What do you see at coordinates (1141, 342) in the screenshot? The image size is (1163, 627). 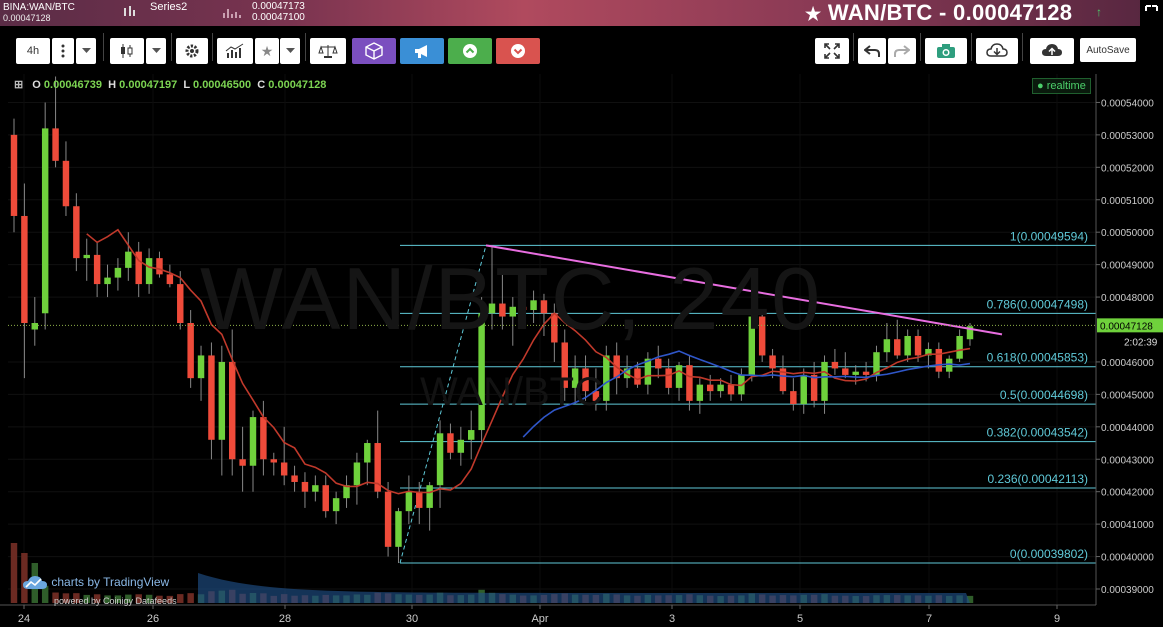 I see `bar-countdown: 2:02:39` at bounding box center [1141, 342].